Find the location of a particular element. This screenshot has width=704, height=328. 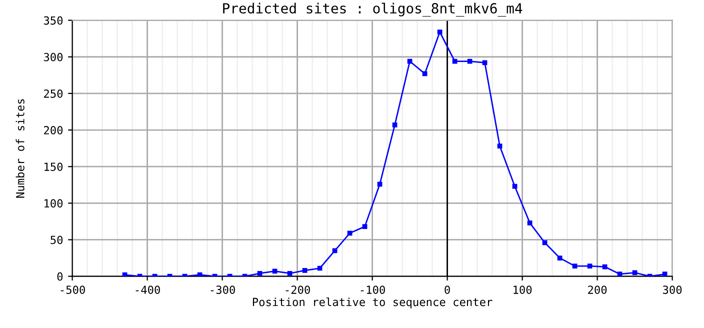

x-tick-label: -500 is located at coordinates (72, 290).